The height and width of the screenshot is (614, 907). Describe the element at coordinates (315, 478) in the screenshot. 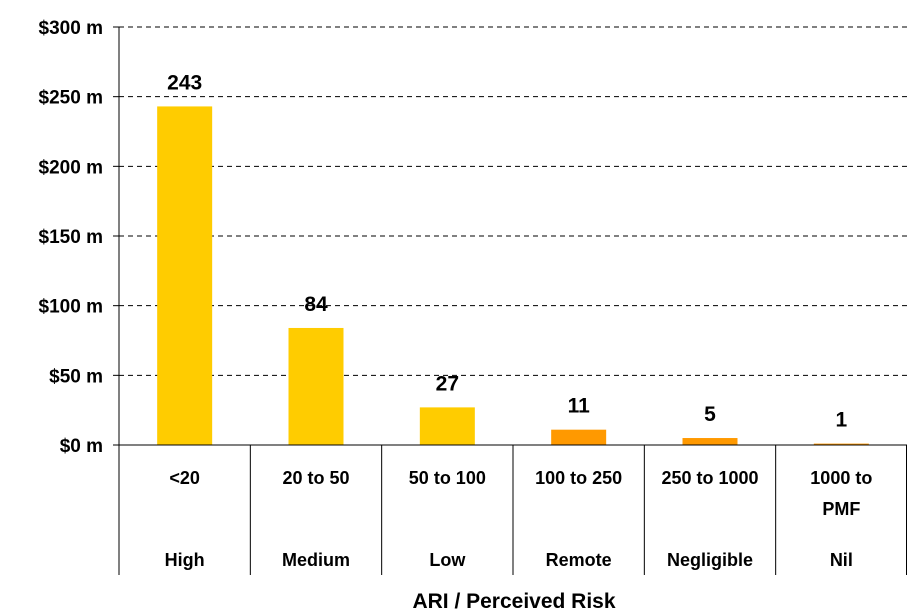

I see `category-label: 20 to 50` at that location.